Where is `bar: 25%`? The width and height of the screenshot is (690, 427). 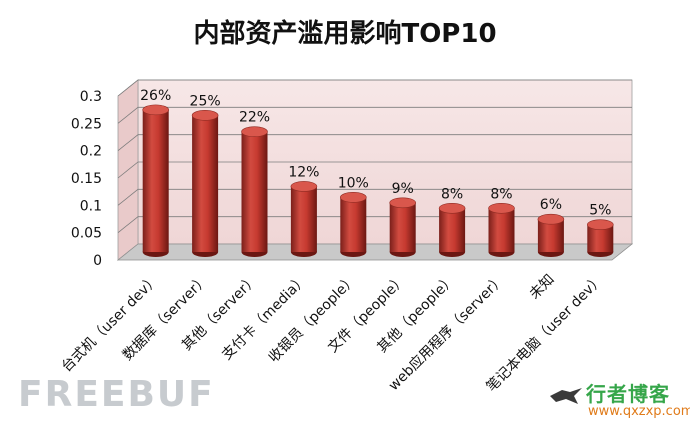
bar: 25% is located at coordinates (205, 175).